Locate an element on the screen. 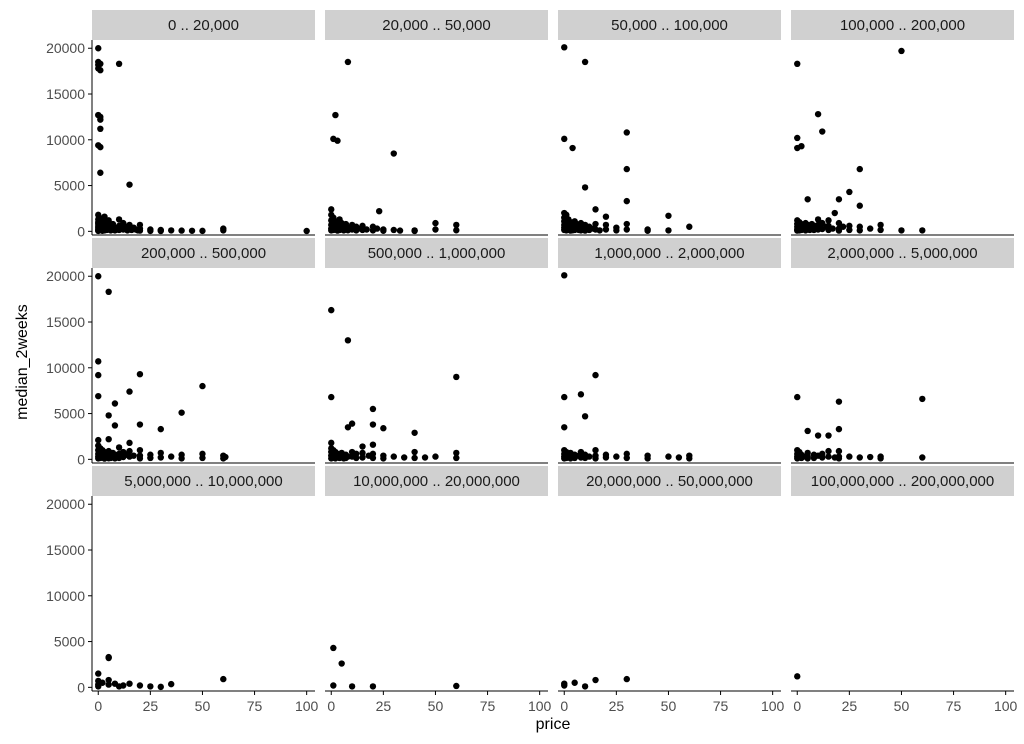  facet-strip-label: 50,000 .. 100,000 is located at coordinates (669, 25).